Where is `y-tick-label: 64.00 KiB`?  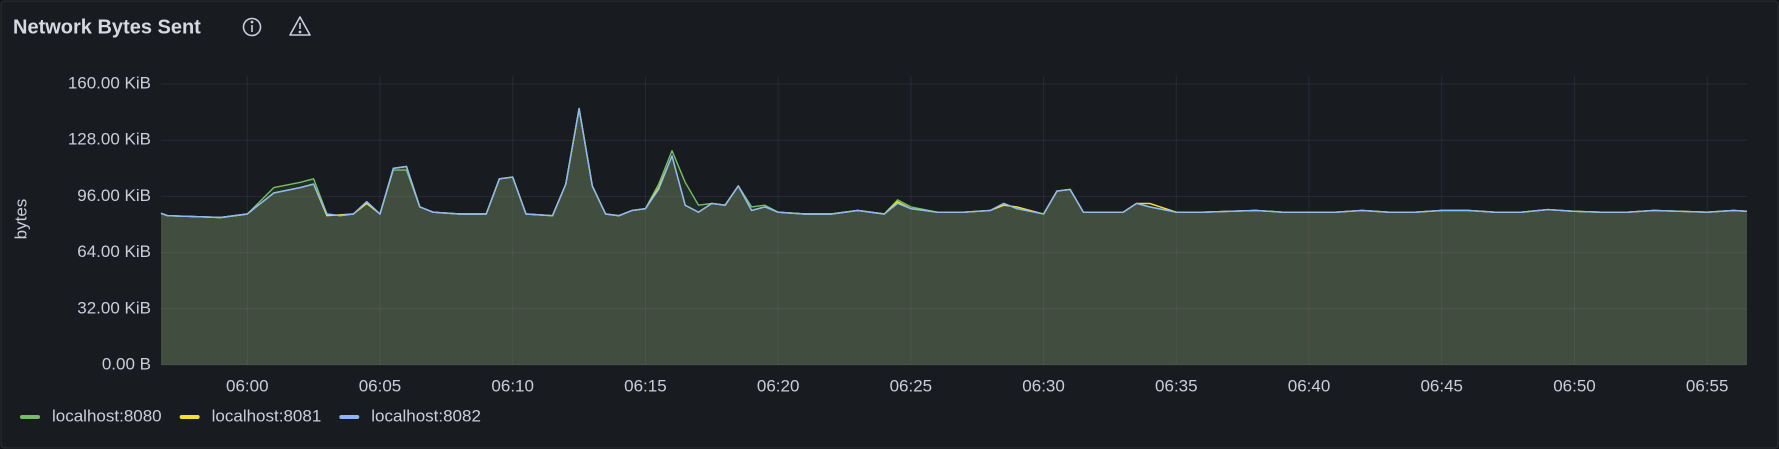 y-tick-label: 64.00 KiB is located at coordinates (114, 251).